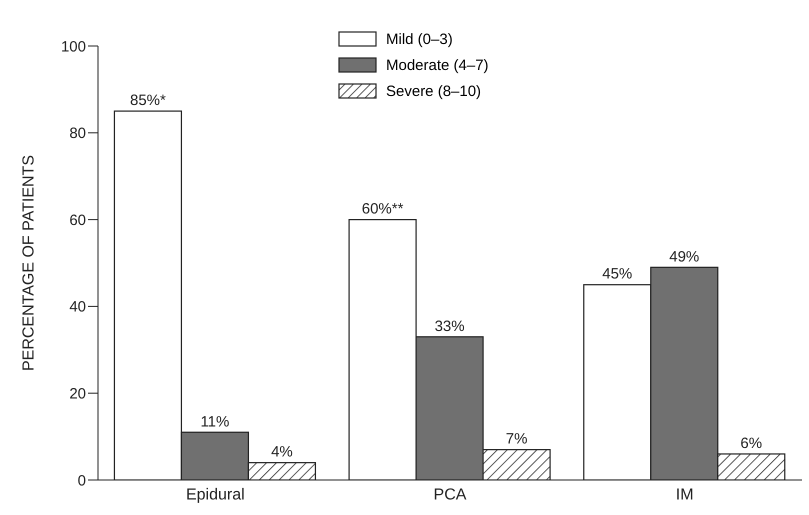 This screenshot has height=515, width=809. Describe the element at coordinates (215, 421) in the screenshot. I see `data-label: 11%` at that location.